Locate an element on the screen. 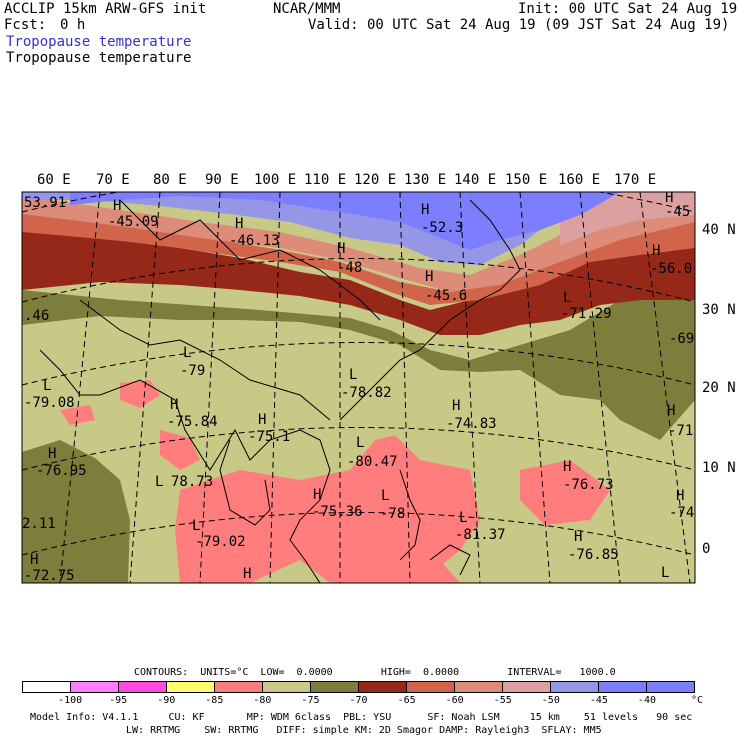  legend-label: -60 is located at coordinates (454, 700).